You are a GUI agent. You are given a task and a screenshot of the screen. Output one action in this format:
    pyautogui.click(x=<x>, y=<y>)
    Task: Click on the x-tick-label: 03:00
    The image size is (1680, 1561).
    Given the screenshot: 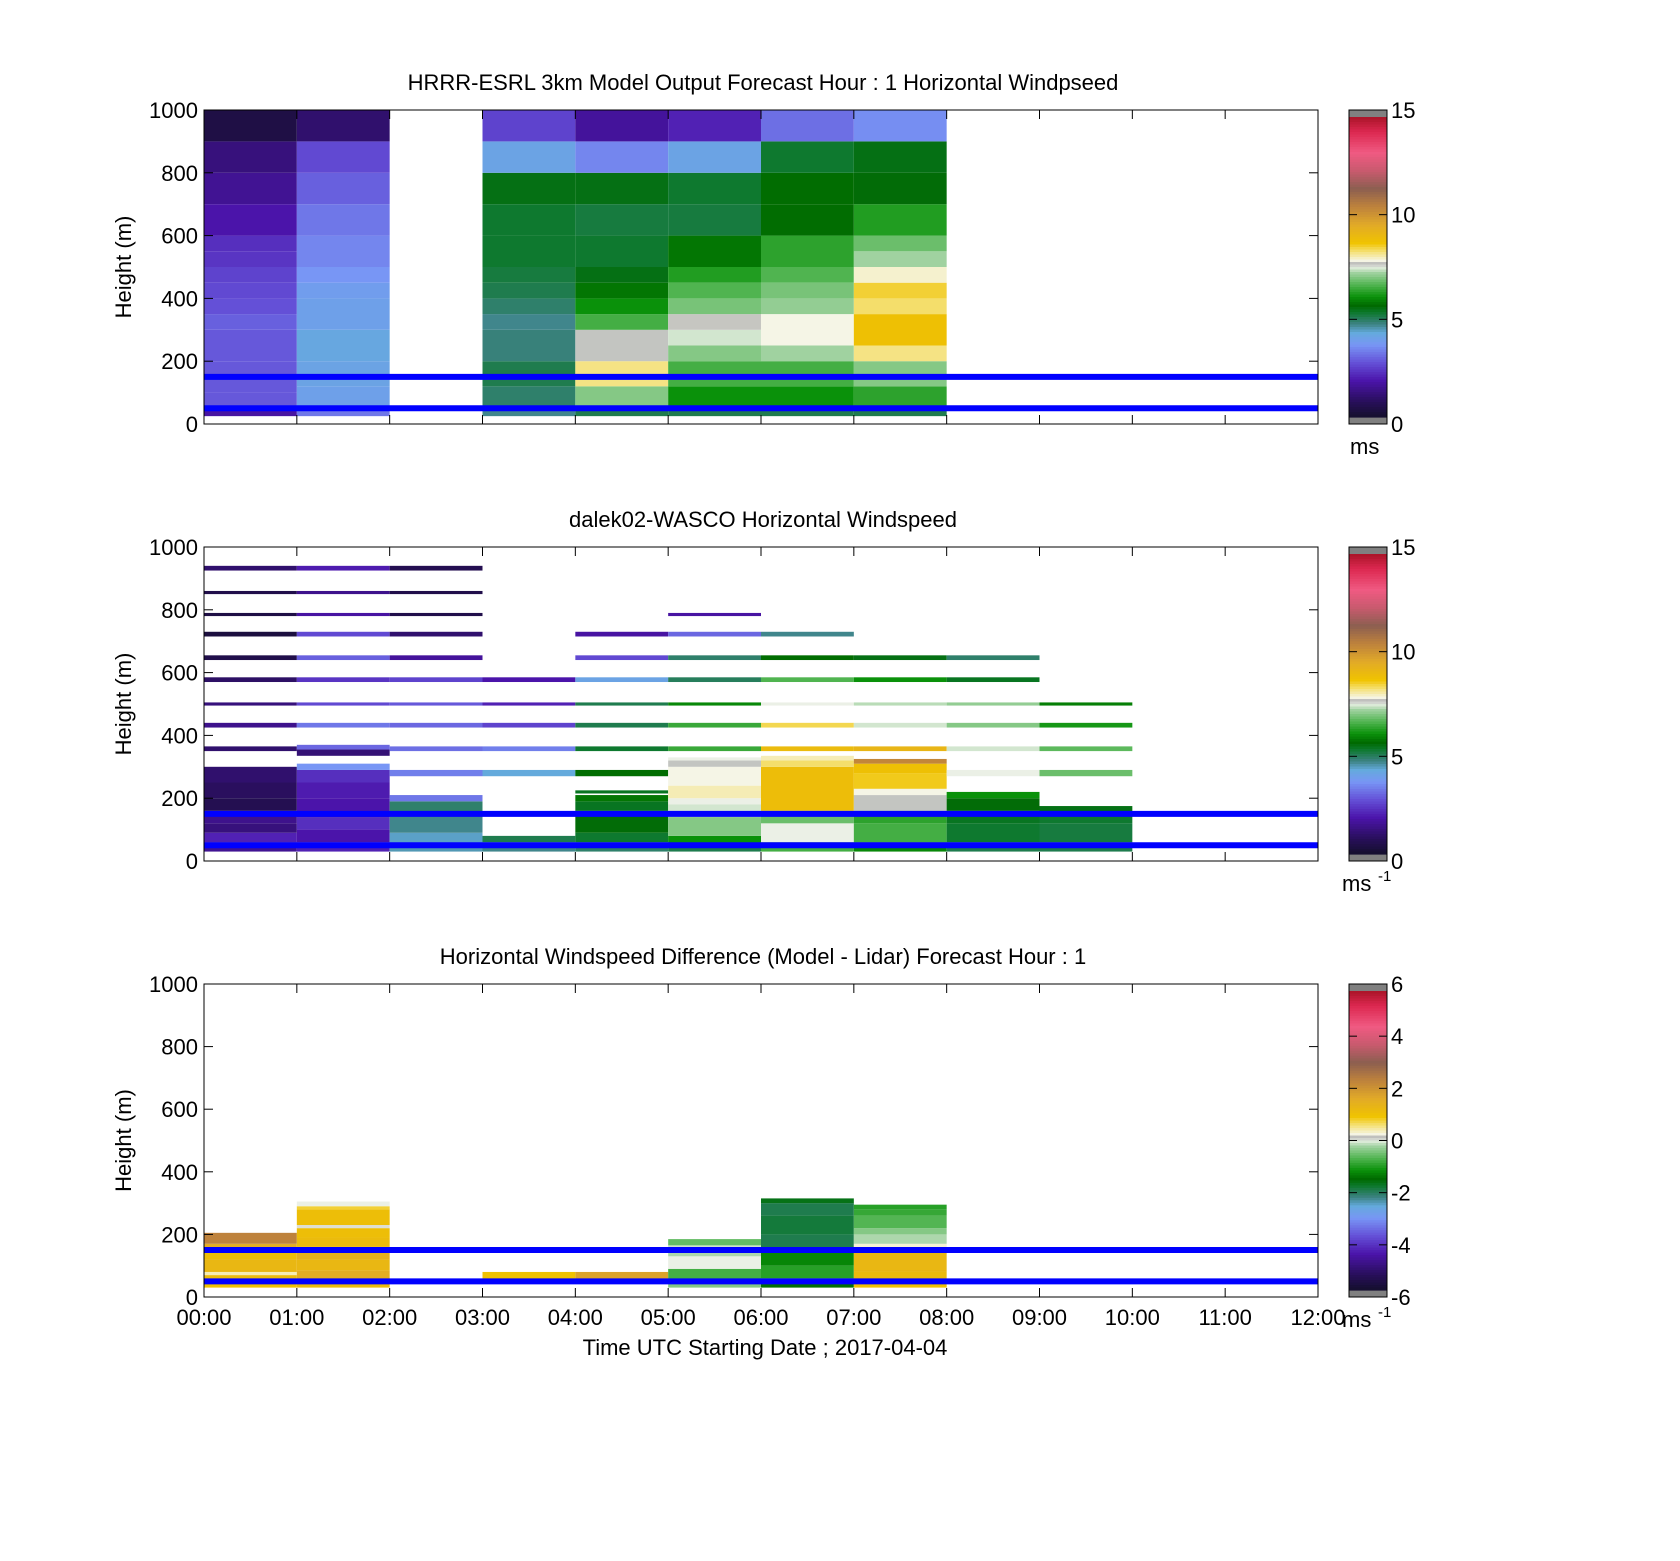 What is the action you would take?
    pyautogui.click(x=482, y=1317)
    